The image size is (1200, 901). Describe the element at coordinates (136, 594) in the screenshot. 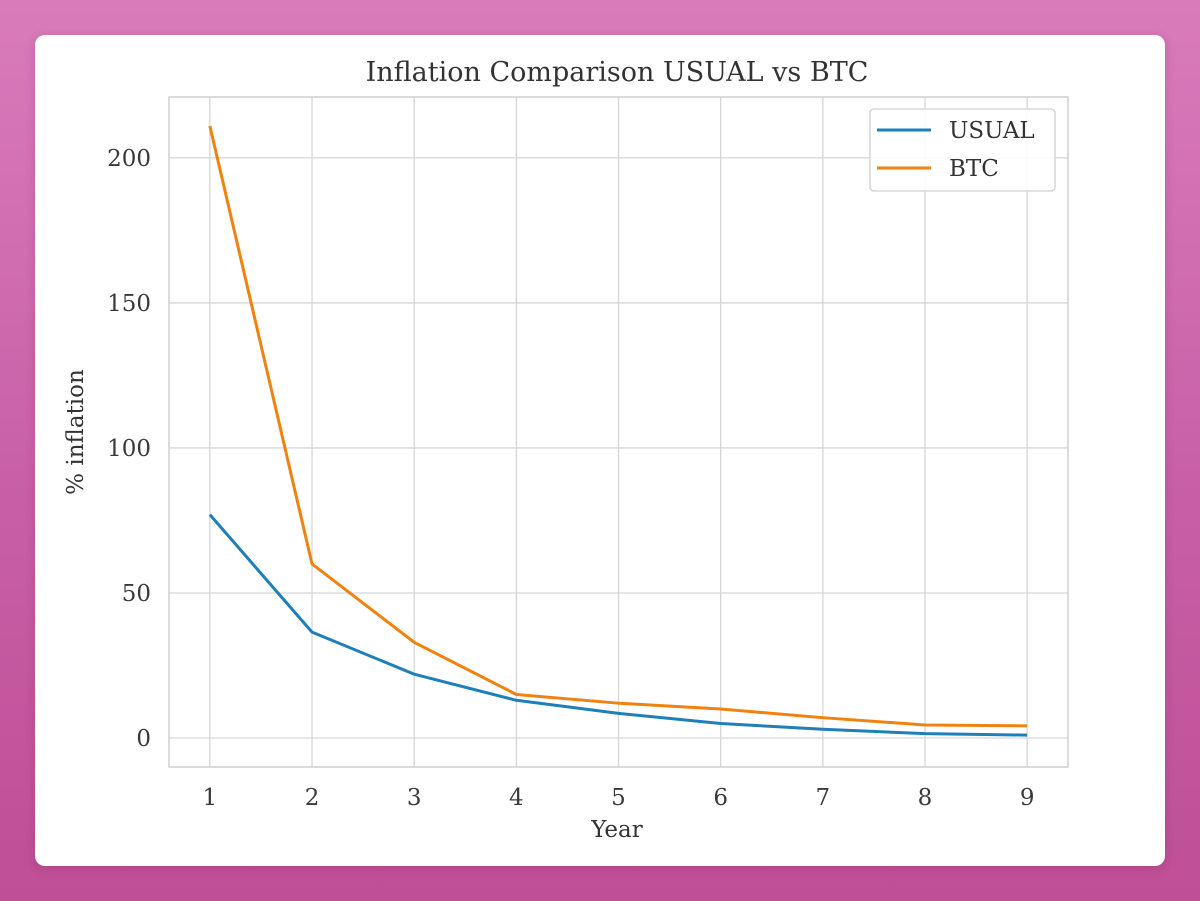

I see `y-tick-label: 50` at that location.